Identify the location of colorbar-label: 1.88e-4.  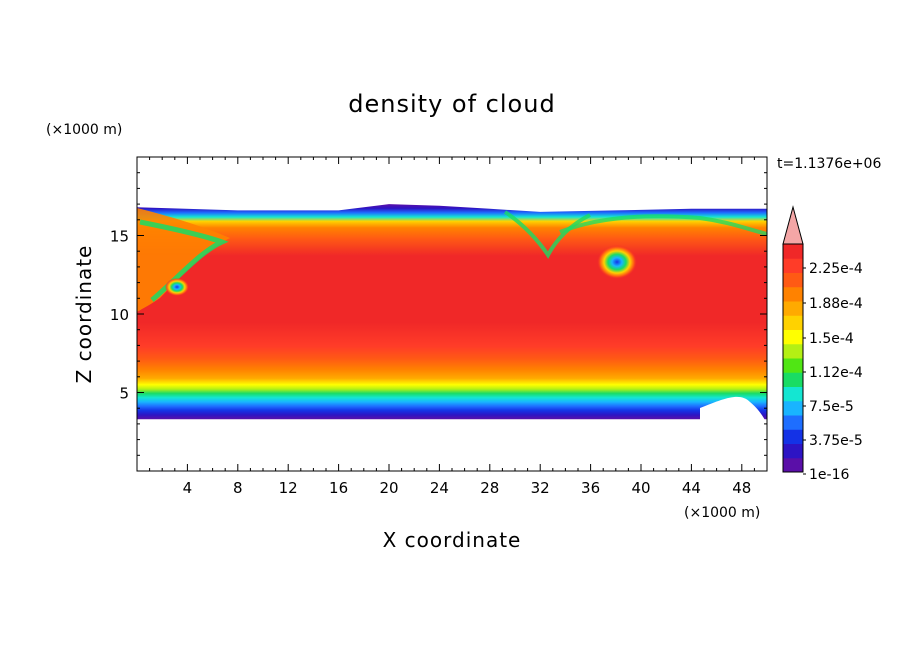
(836, 304).